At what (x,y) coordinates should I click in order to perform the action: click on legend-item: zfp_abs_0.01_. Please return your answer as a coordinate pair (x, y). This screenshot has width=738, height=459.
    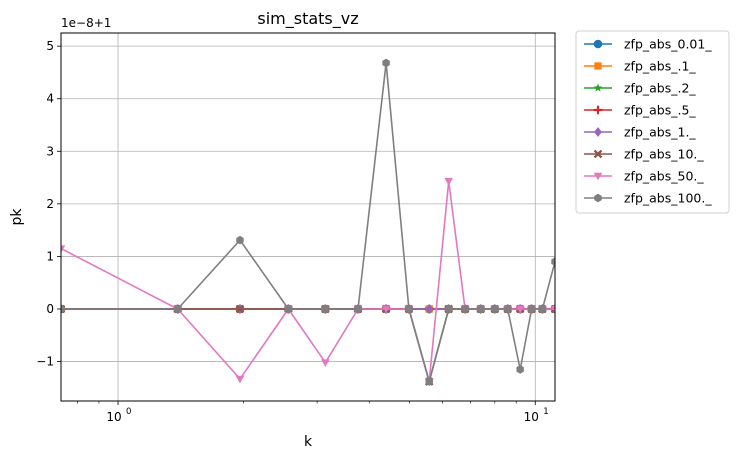
    Looking at the image, I should click on (648, 44).